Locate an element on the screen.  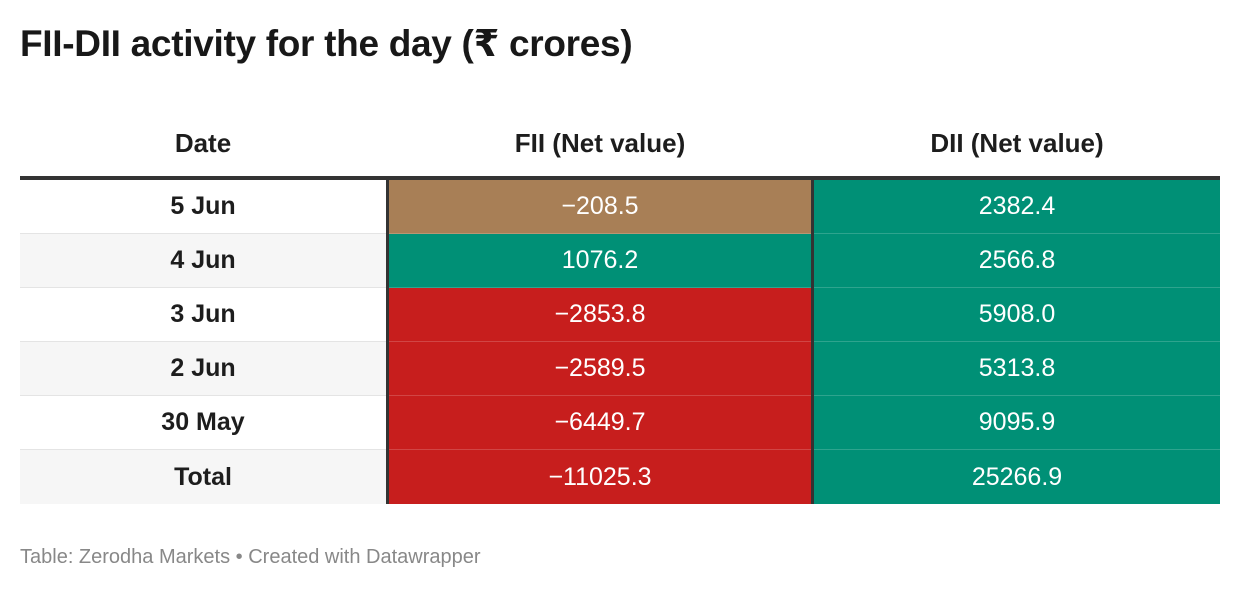
table-row: 4 Jun 1076.2 2566.8 is located at coordinates (620, 261).